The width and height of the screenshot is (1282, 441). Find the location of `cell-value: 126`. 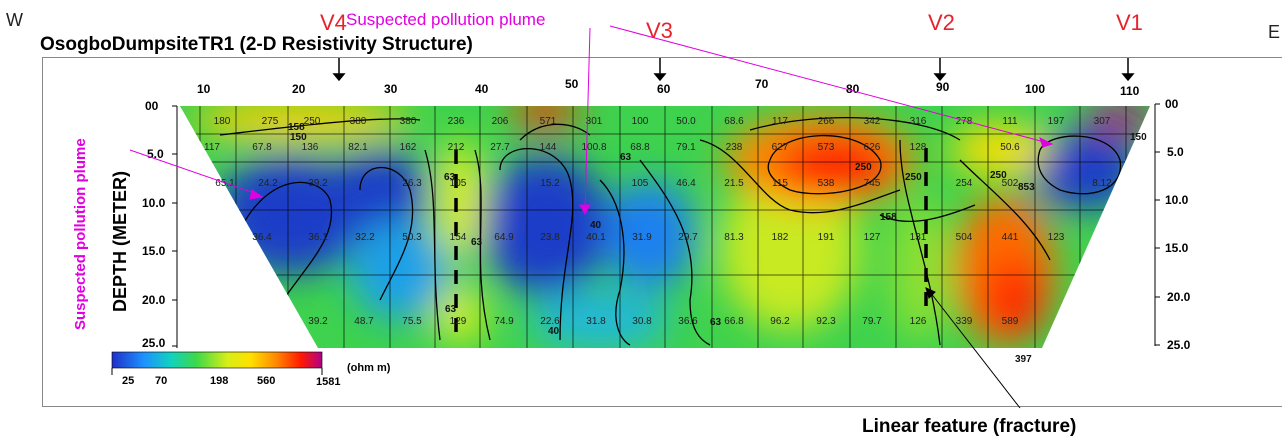

cell-value: 126 is located at coordinates (918, 321).